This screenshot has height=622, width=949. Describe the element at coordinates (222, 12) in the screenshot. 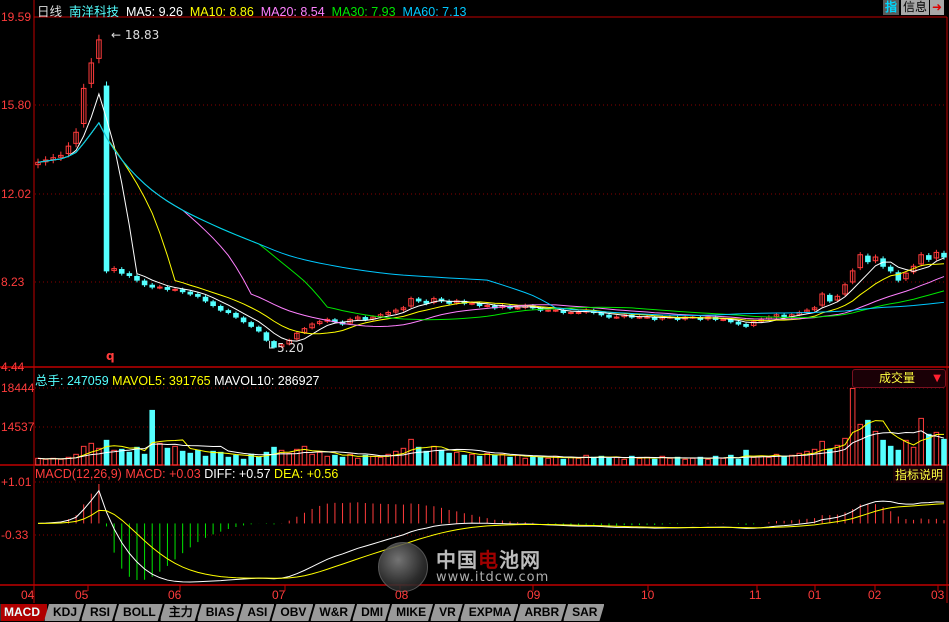

I see `ma10-value: MA10: 8.86` at that location.